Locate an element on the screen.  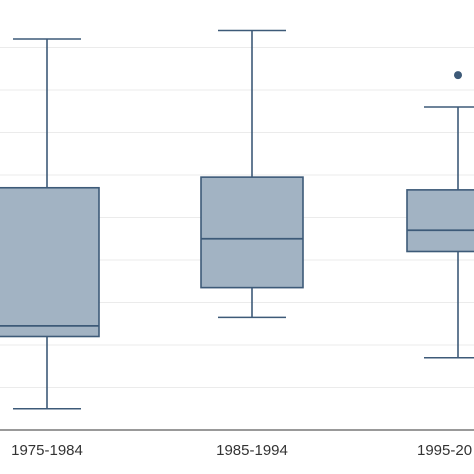
x-tick-labels: 1975-1984 1985-1994 1995-20 is located at coordinates (241, 450).